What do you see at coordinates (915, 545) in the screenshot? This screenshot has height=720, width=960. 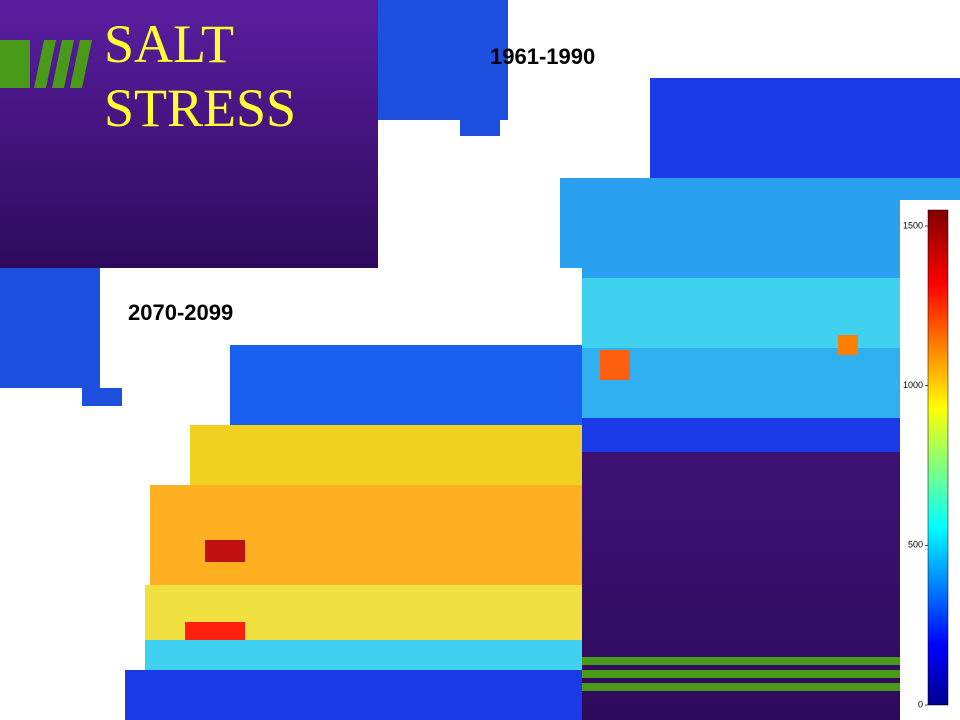 I see `colorbar-tick-label: 500` at bounding box center [915, 545].